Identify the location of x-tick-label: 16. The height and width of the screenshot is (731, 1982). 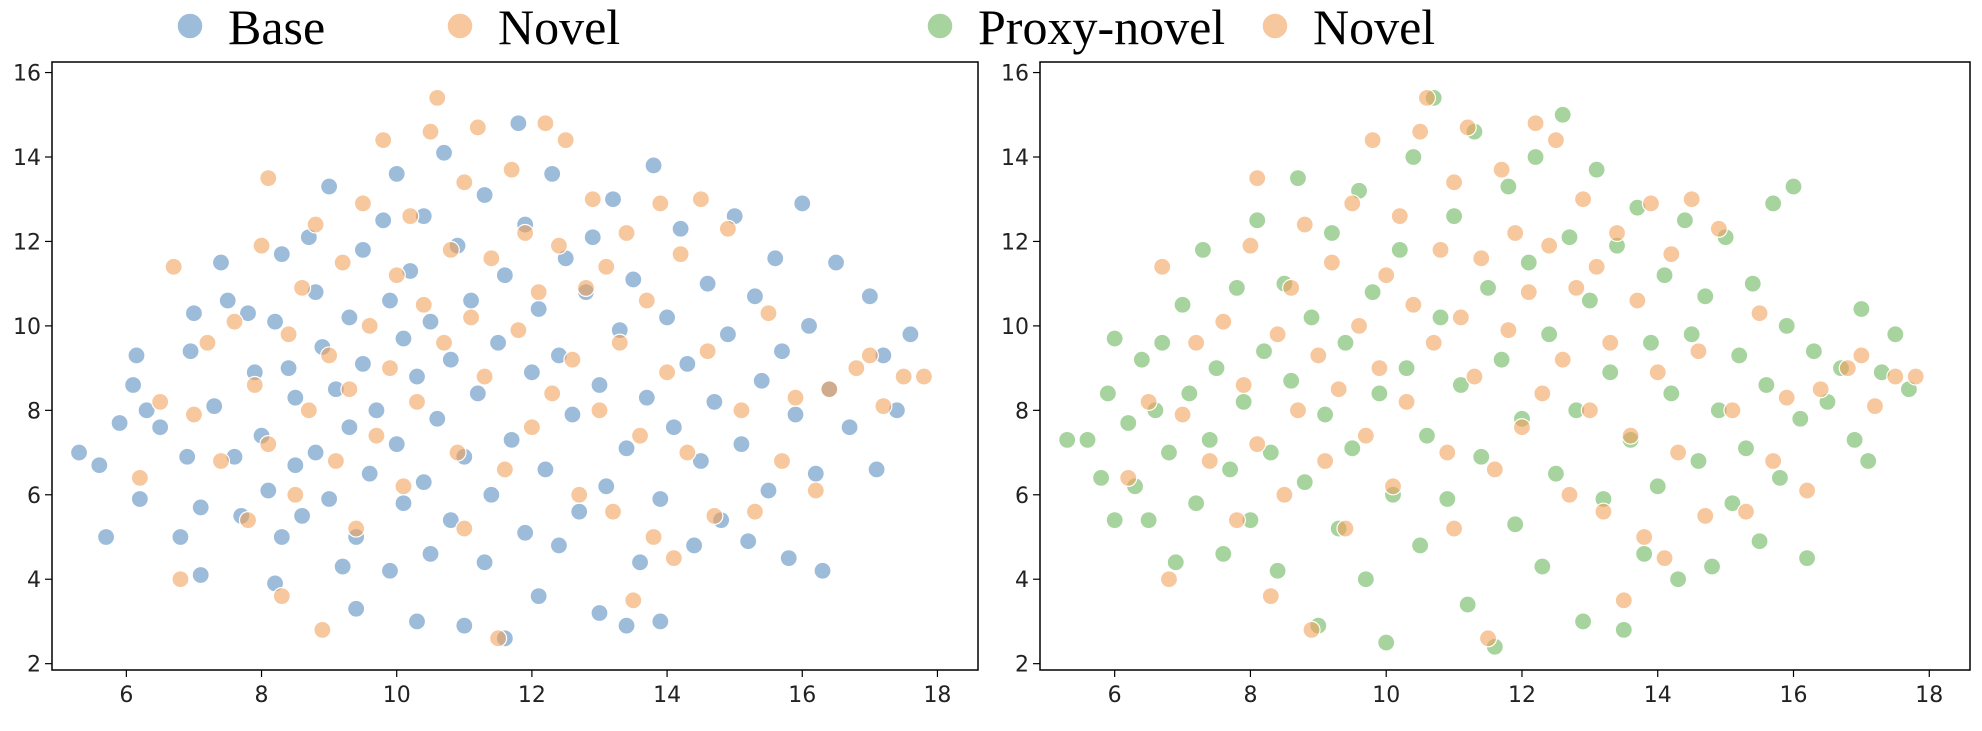
(802, 695).